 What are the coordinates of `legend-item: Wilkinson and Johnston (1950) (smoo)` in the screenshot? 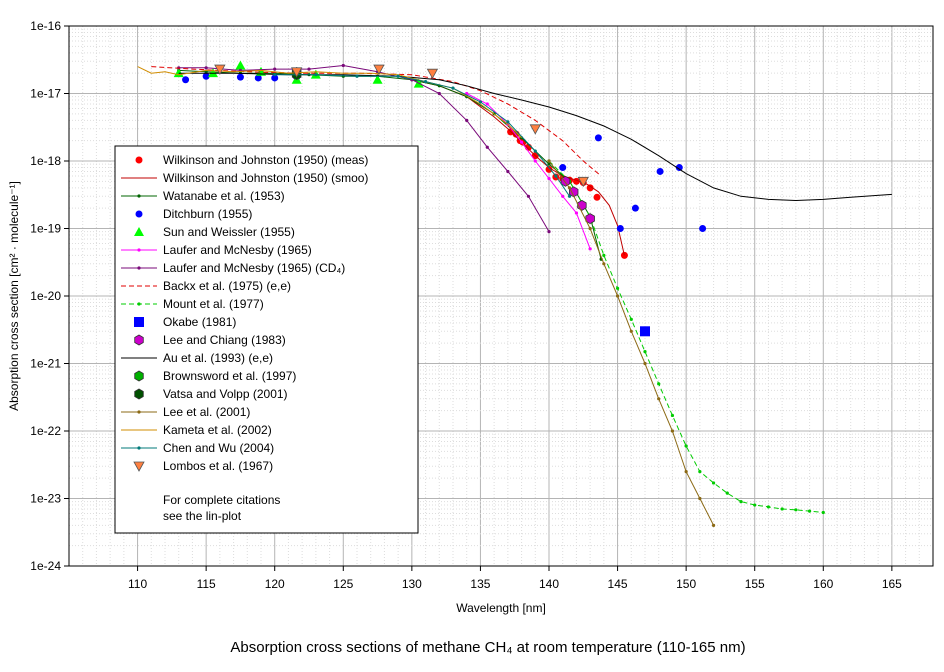 It's located at (244, 178).